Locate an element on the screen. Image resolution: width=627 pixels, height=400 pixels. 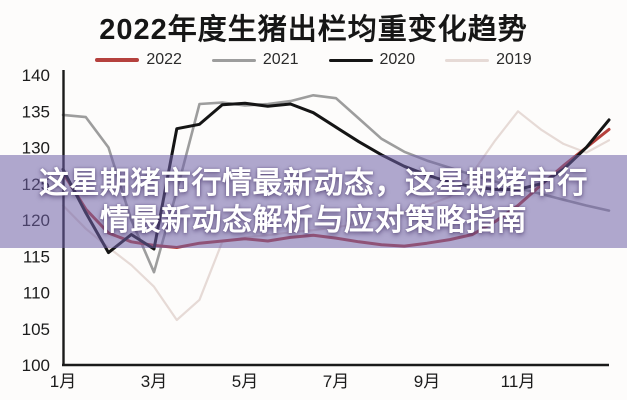
legend-item-2019: 2019 is located at coordinates (488, 60).